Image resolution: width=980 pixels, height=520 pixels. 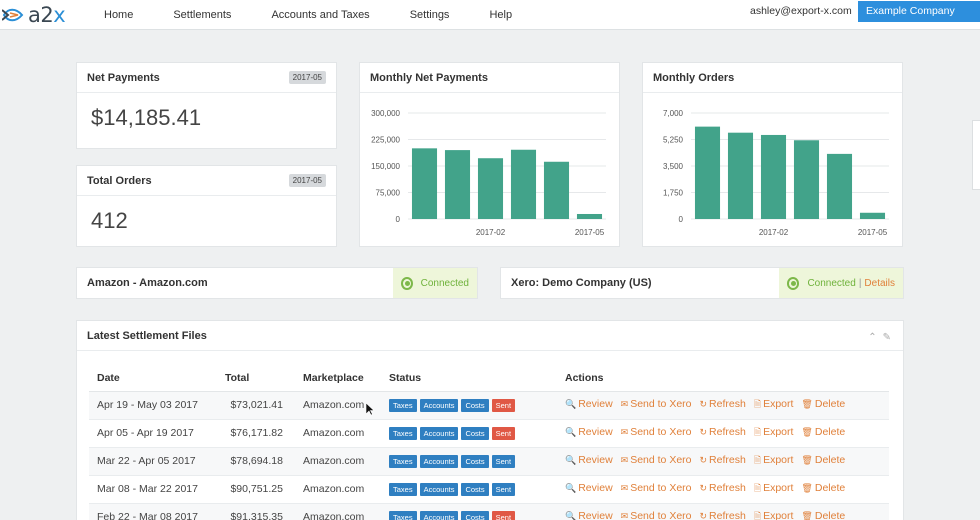 I want to click on company-selector-button: Example Company, so click(x=919, y=11).